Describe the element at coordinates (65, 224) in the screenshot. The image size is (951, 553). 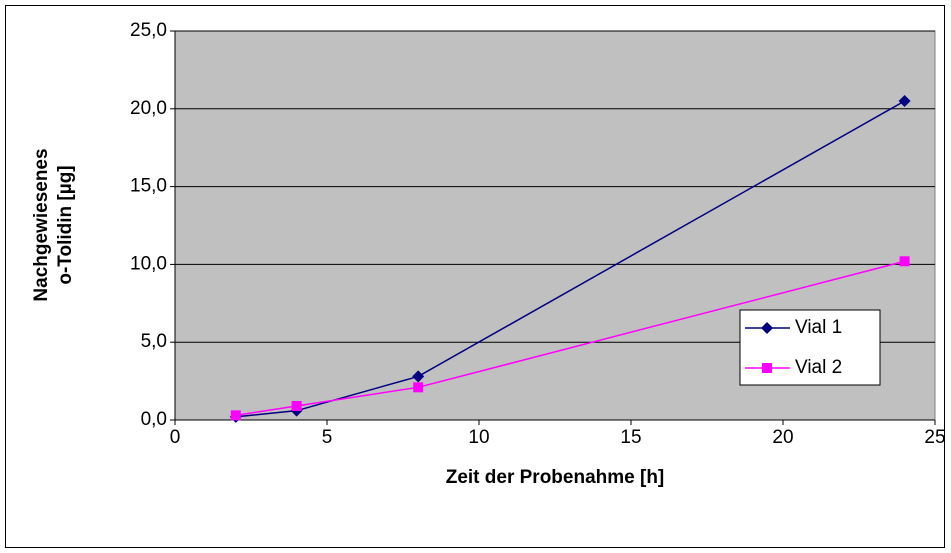
I see `y-axis-label-line: o-Tolidin [µg]` at that location.